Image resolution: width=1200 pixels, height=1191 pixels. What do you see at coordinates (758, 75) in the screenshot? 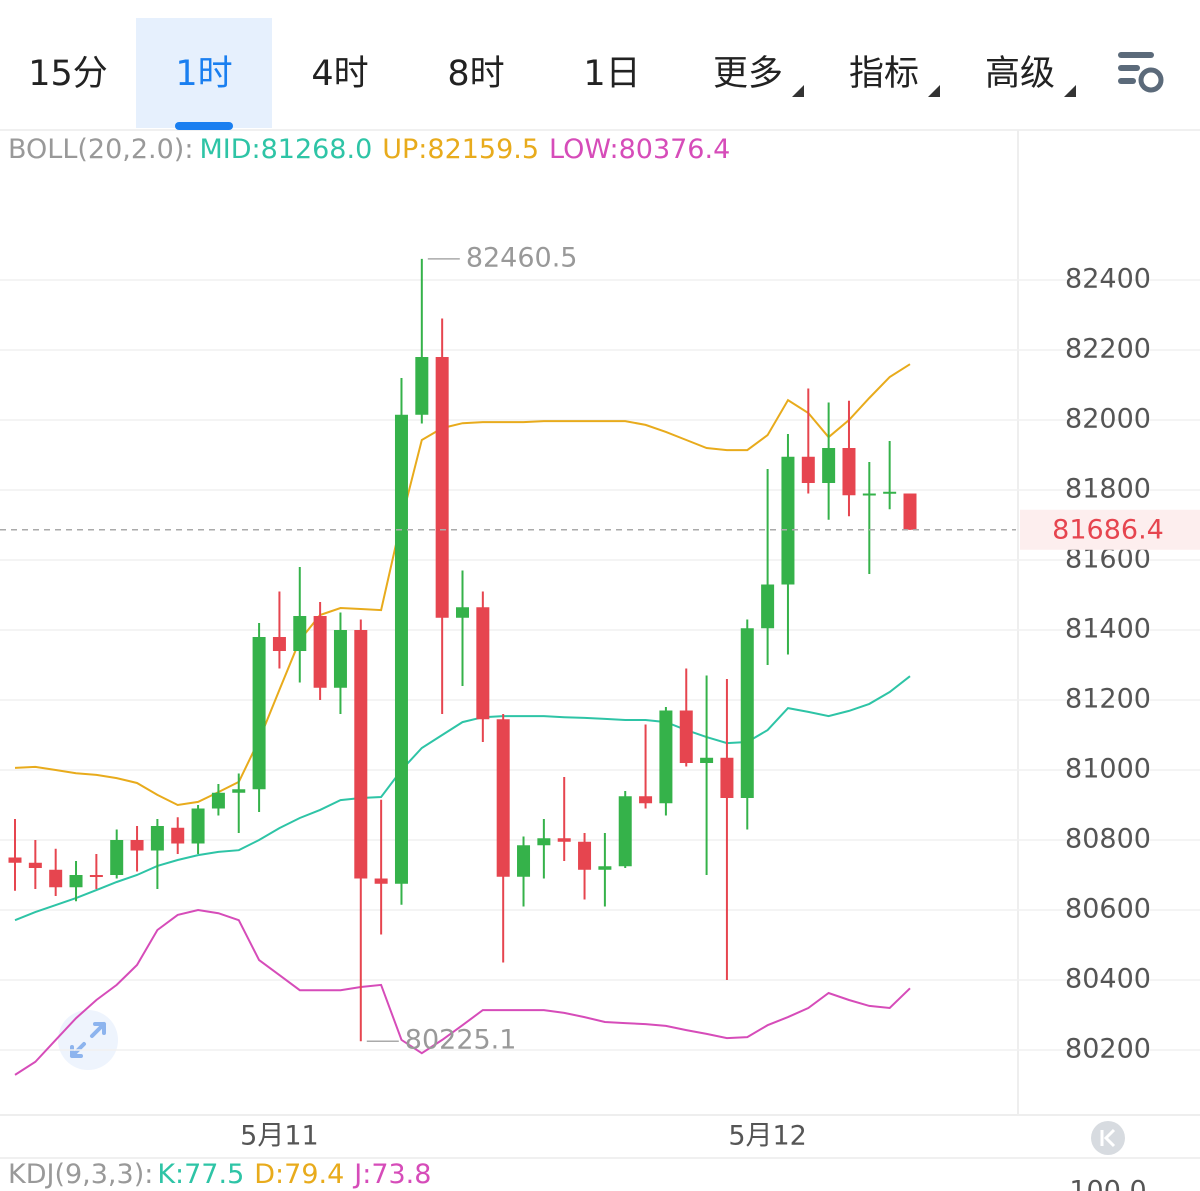
I see `tab: 更多` at bounding box center [758, 75].